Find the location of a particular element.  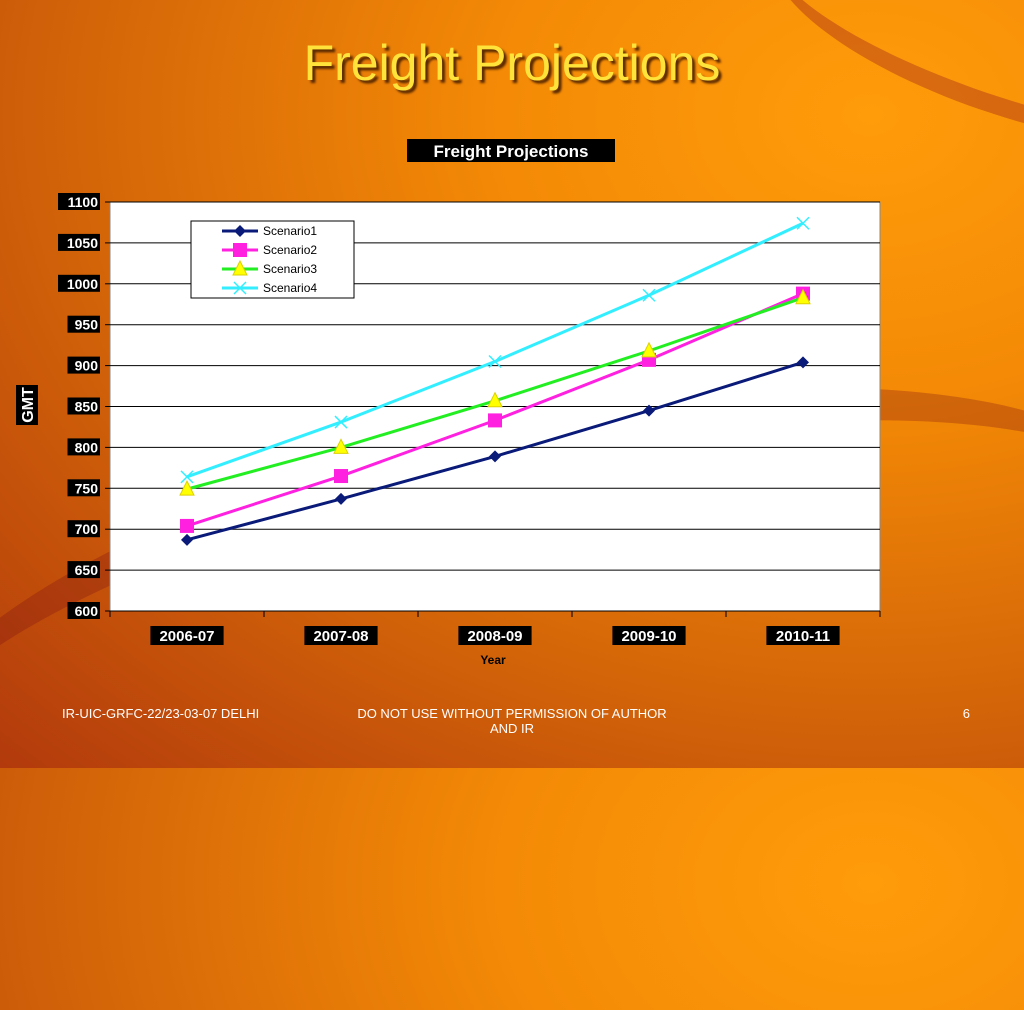

slide-title: Freight Projections is located at coordinates (512, 63).